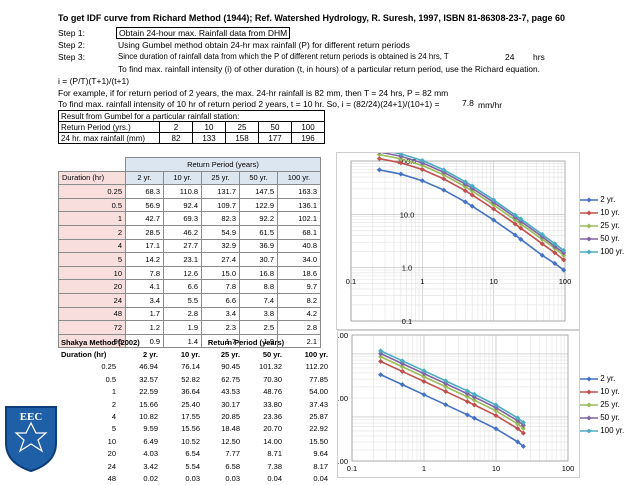 This screenshot has height=485, width=638. What do you see at coordinates (144, 218) in the screenshot?
I see `richard-value-cell: 42.7` at bounding box center [144, 218].